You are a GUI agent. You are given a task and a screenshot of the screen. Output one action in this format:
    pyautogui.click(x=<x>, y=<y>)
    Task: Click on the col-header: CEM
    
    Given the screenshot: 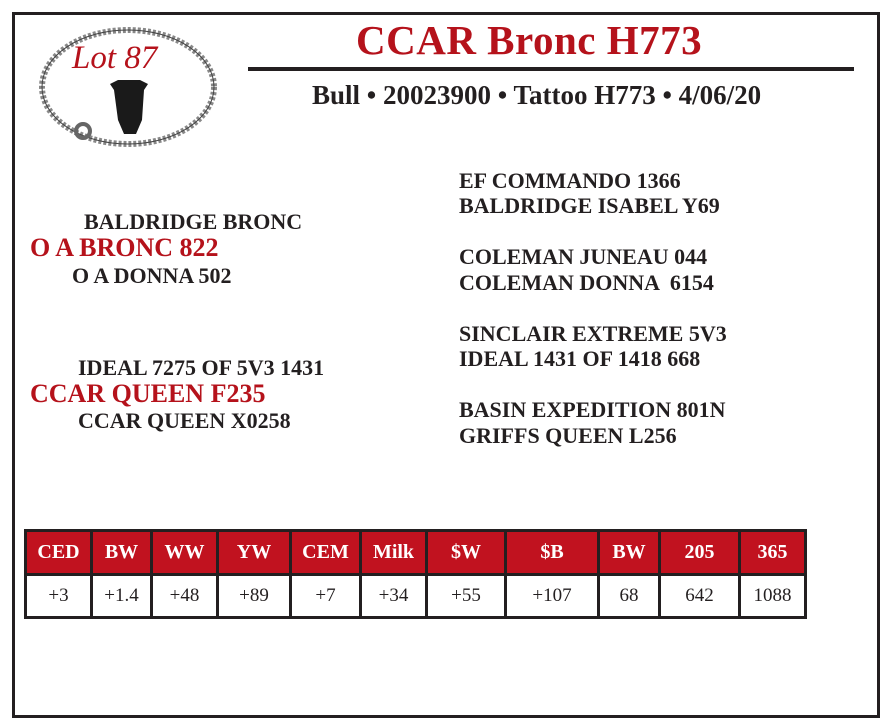 What is the action you would take?
    pyautogui.click(x=325, y=552)
    